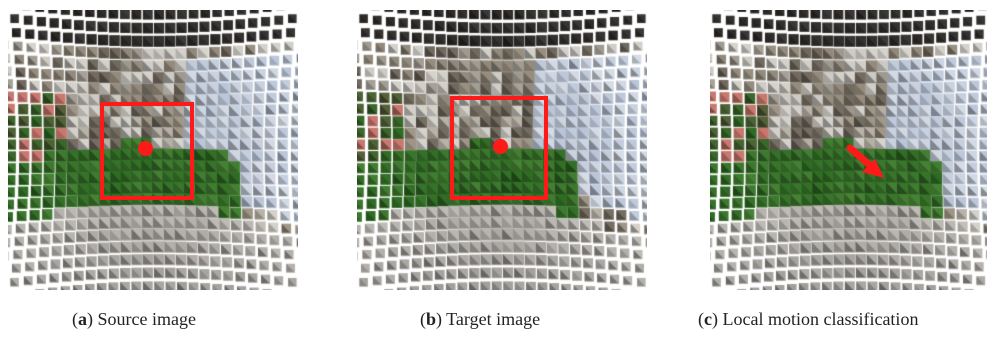 This screenshot has width=987, height=347. I want to click on source-keypoint-dot, so click(145, 148).